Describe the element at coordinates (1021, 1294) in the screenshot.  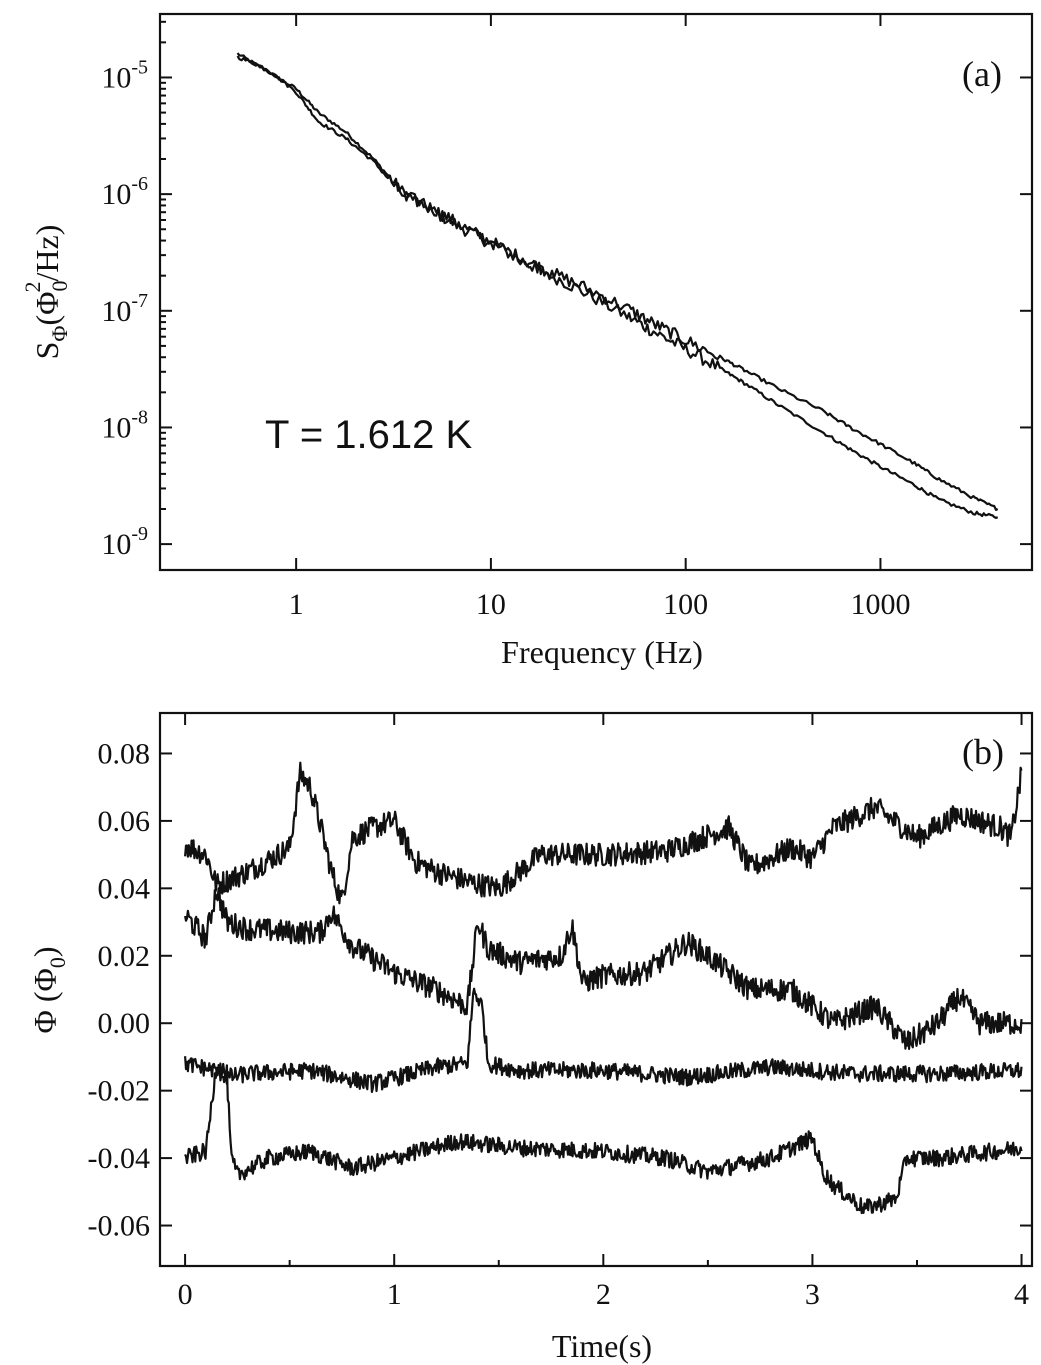
I see `b-x-tick-label: 4` at that location.